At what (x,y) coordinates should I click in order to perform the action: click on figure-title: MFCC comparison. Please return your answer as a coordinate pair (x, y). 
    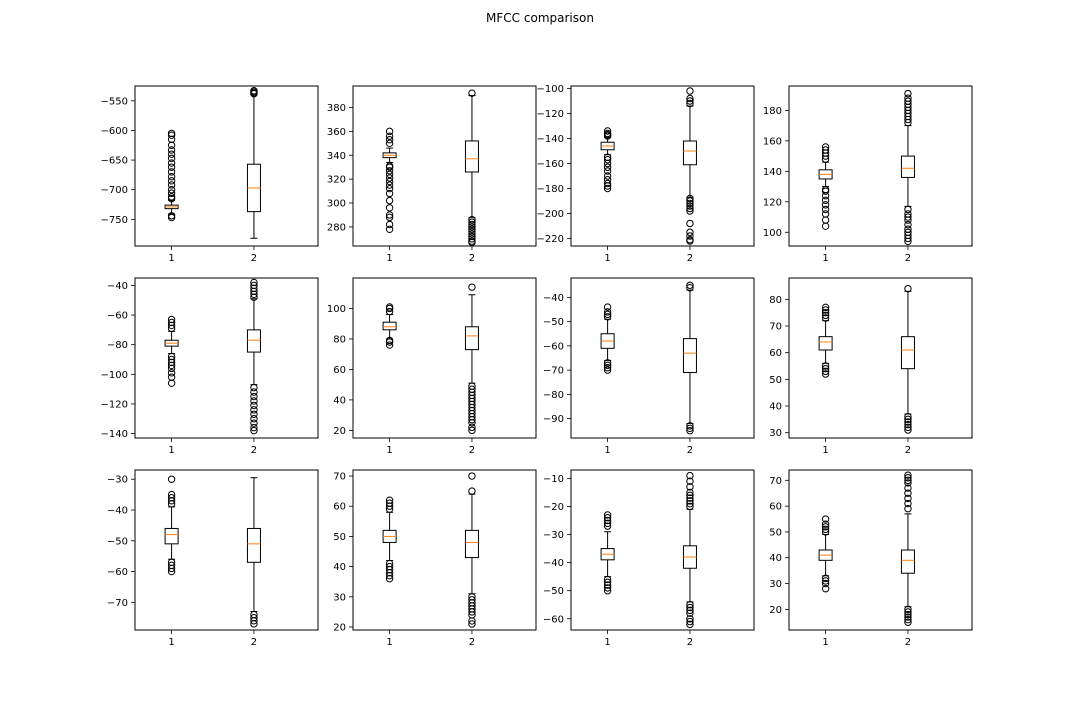
    Looking at the image, I should click on (540, 18).